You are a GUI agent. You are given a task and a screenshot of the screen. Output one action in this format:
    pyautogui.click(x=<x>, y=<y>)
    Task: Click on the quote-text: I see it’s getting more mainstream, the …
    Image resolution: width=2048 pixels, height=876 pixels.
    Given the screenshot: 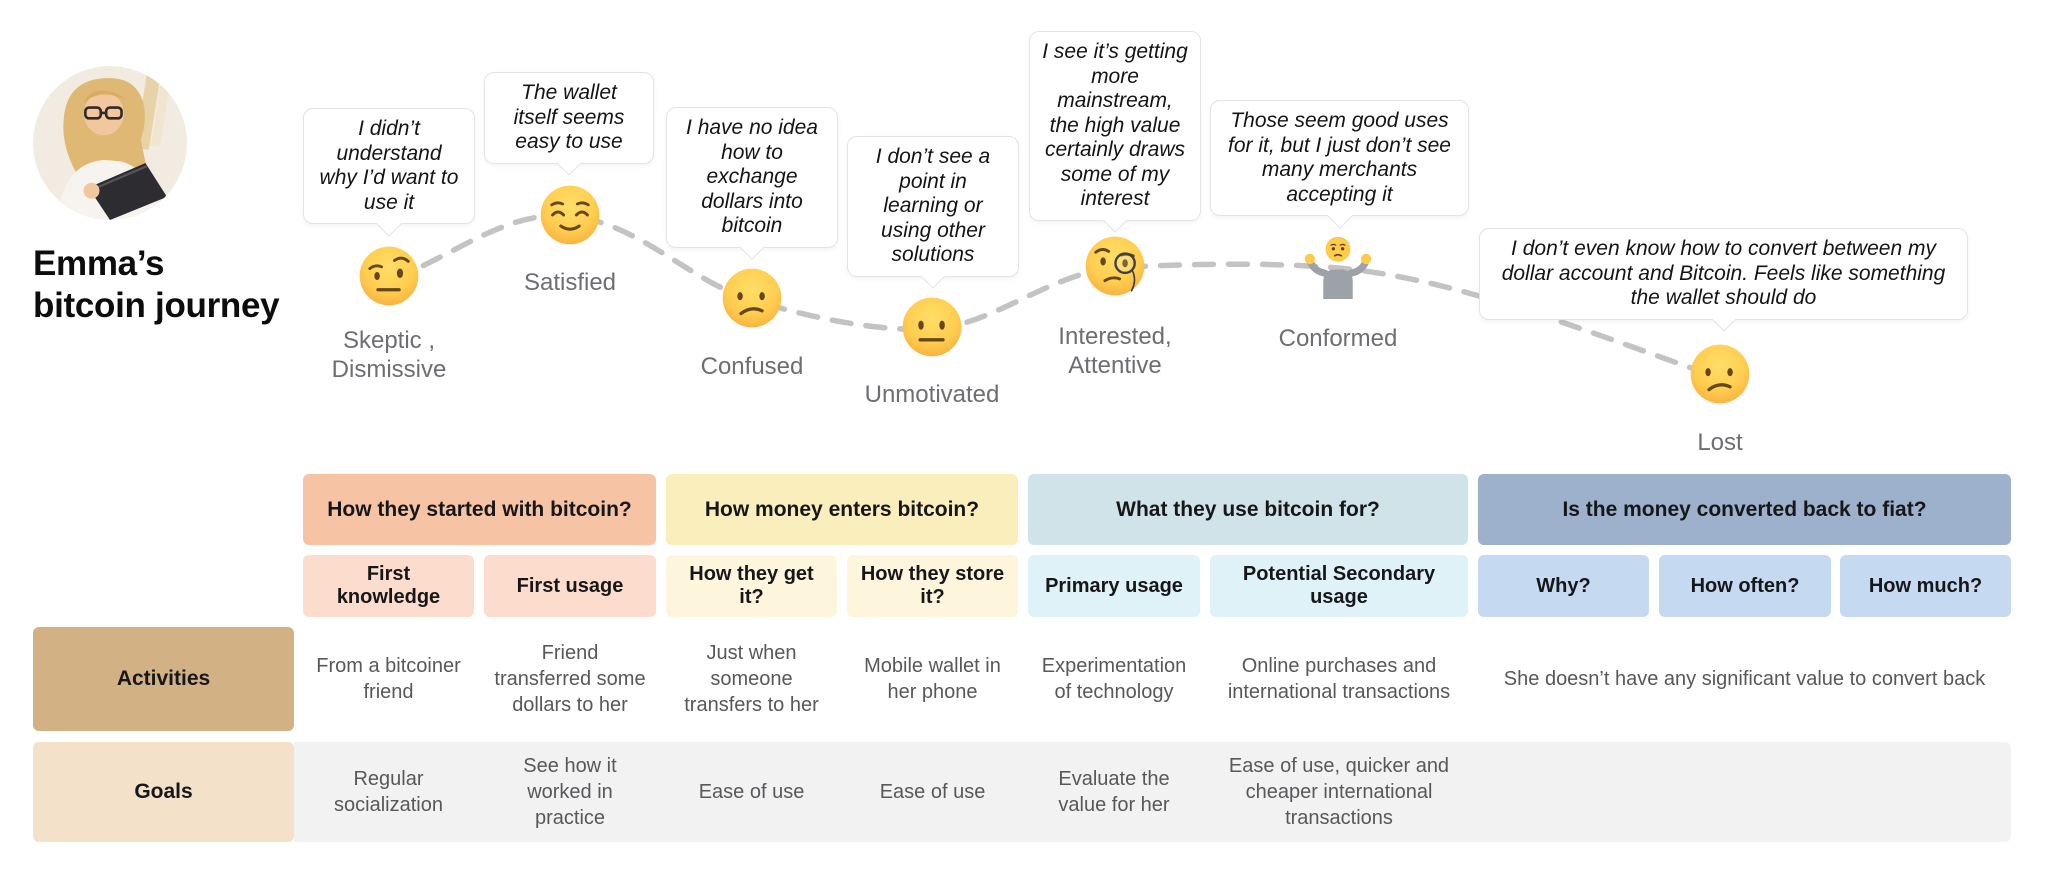 What is the action you would take?
    pyautogui.click(x=1115, y=125)
    